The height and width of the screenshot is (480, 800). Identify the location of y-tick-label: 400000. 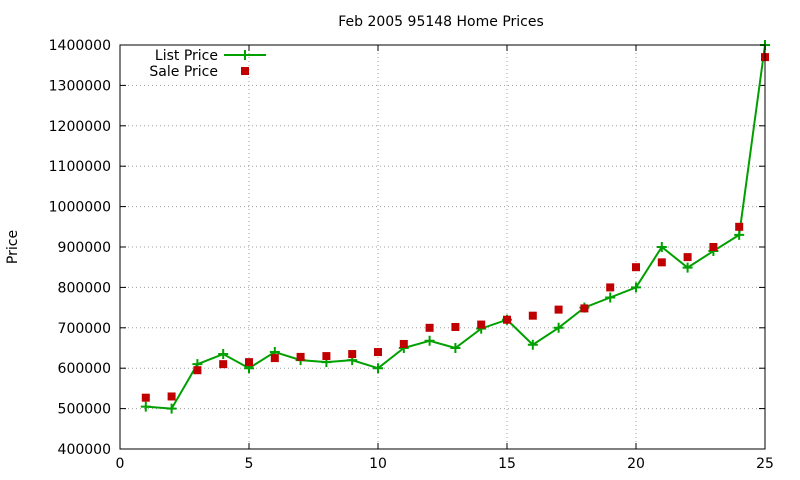
(84, 450).